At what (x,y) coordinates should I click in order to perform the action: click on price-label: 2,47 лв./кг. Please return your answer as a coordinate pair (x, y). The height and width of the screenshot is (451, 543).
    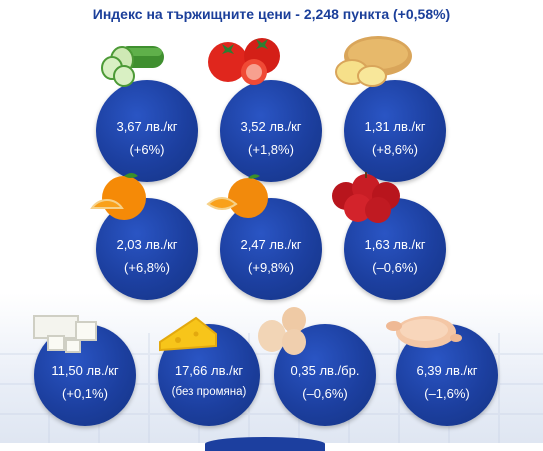
    Looking at the image, I should click on (271, 244).